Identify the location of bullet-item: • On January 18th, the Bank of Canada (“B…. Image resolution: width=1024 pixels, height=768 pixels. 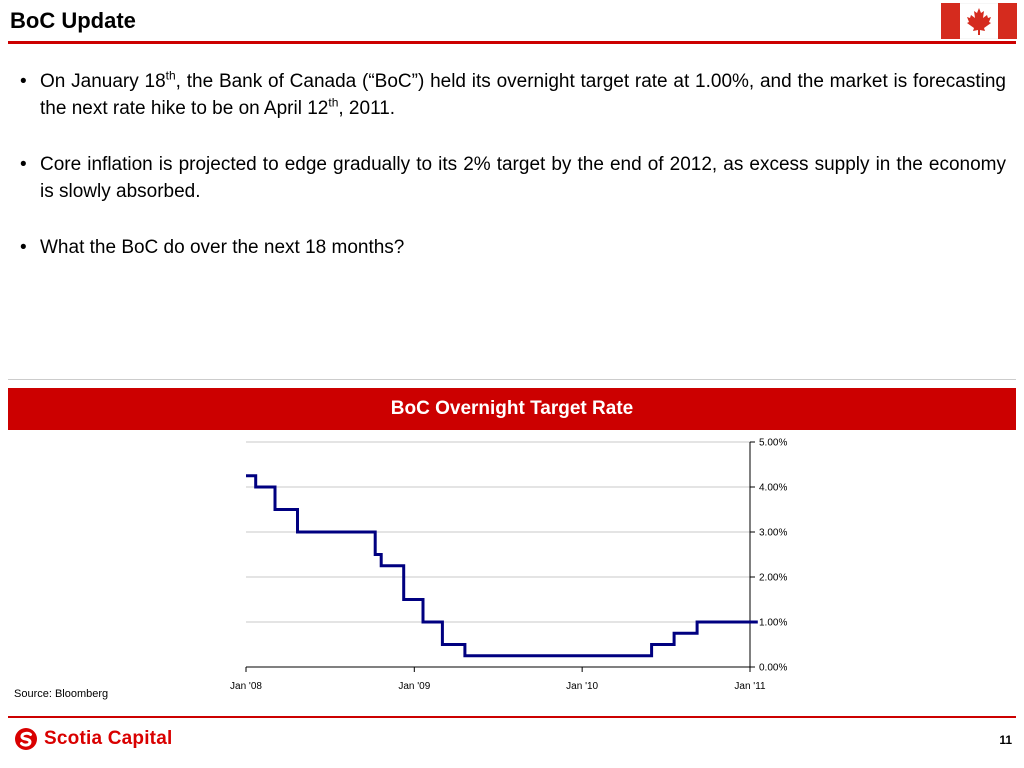
(513, 95).